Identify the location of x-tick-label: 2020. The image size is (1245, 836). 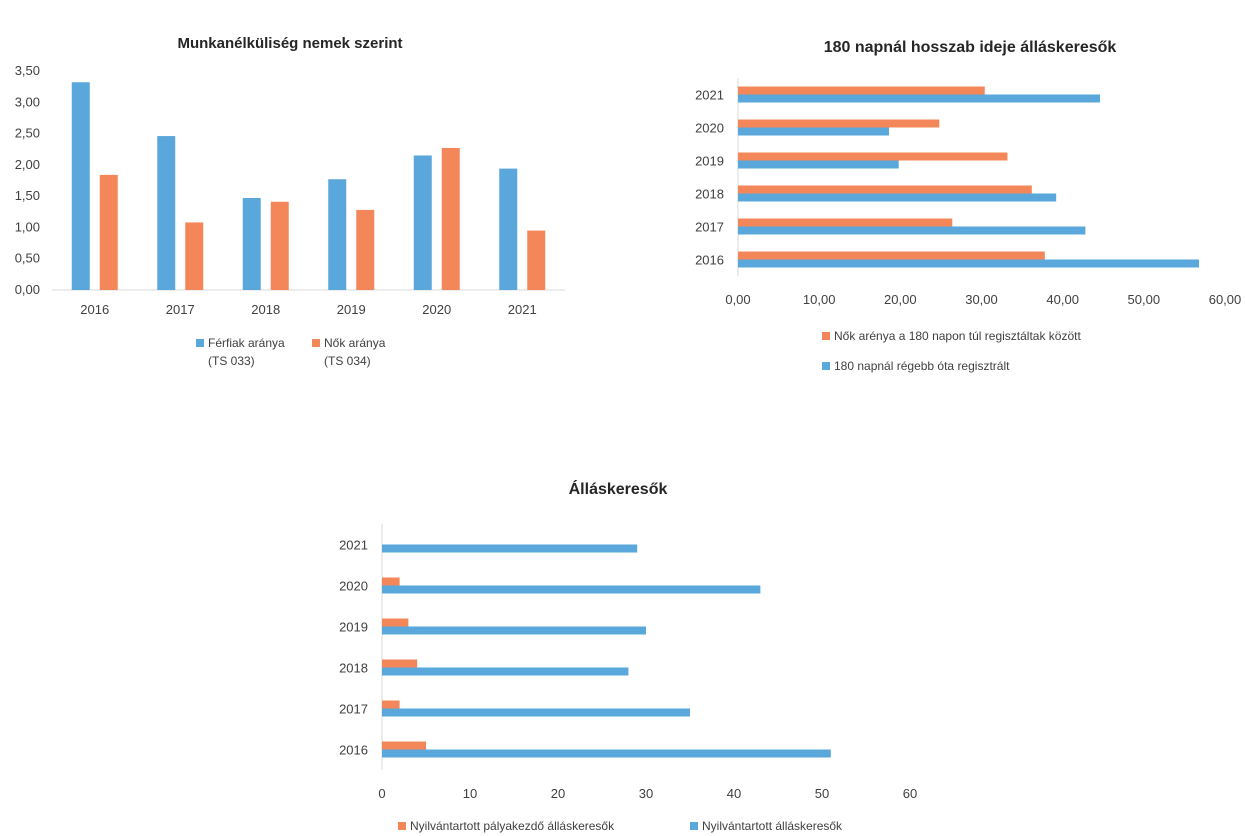
(436, 309).